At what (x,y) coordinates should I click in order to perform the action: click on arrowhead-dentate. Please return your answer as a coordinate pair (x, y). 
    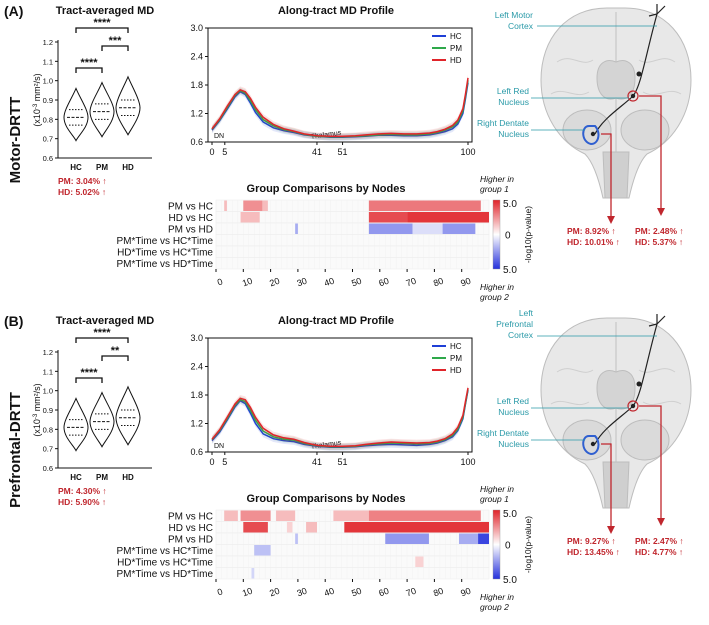
    Looking at the image, I should click on (611, 530).